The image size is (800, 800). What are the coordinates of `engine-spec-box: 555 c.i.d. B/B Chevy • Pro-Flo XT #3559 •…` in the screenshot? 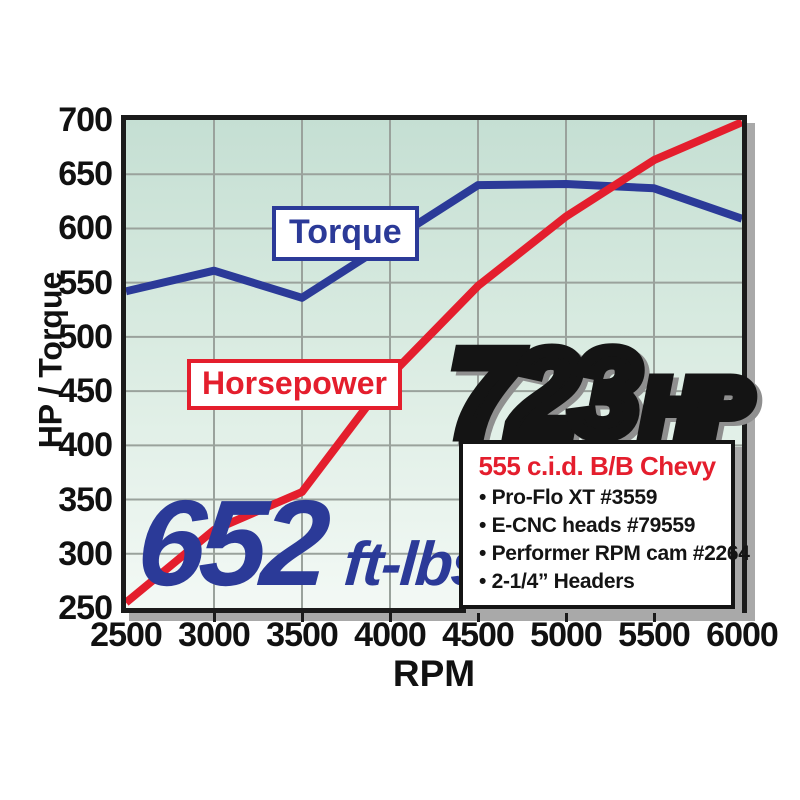 It's located at (604, 524).